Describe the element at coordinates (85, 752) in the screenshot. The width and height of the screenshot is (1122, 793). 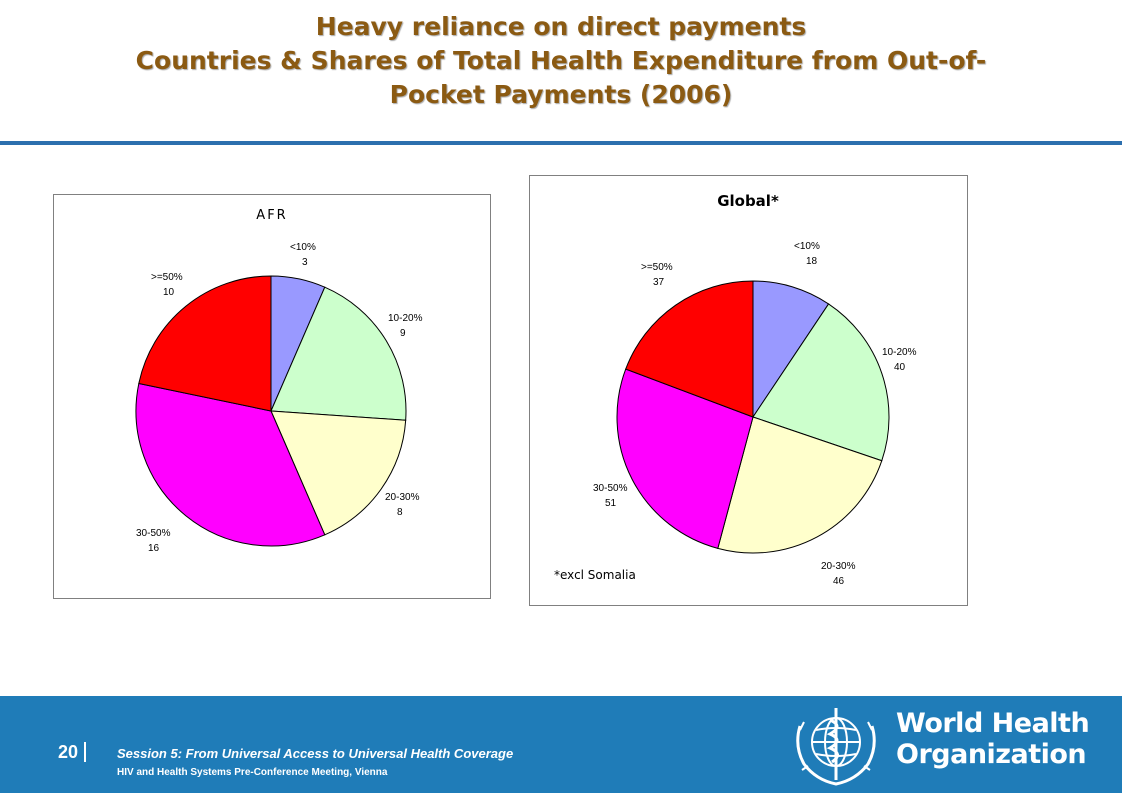
I see `page-number-separator` at that location.